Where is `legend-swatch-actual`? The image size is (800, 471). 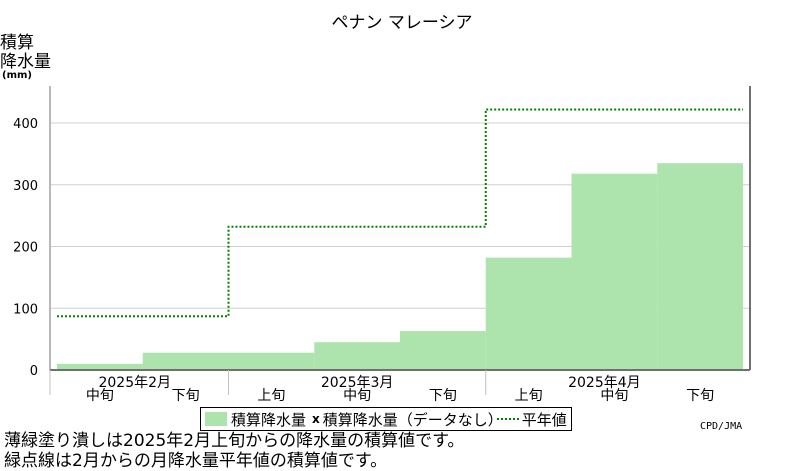 legend-swatch-actual is located at coordinates (216, 419).